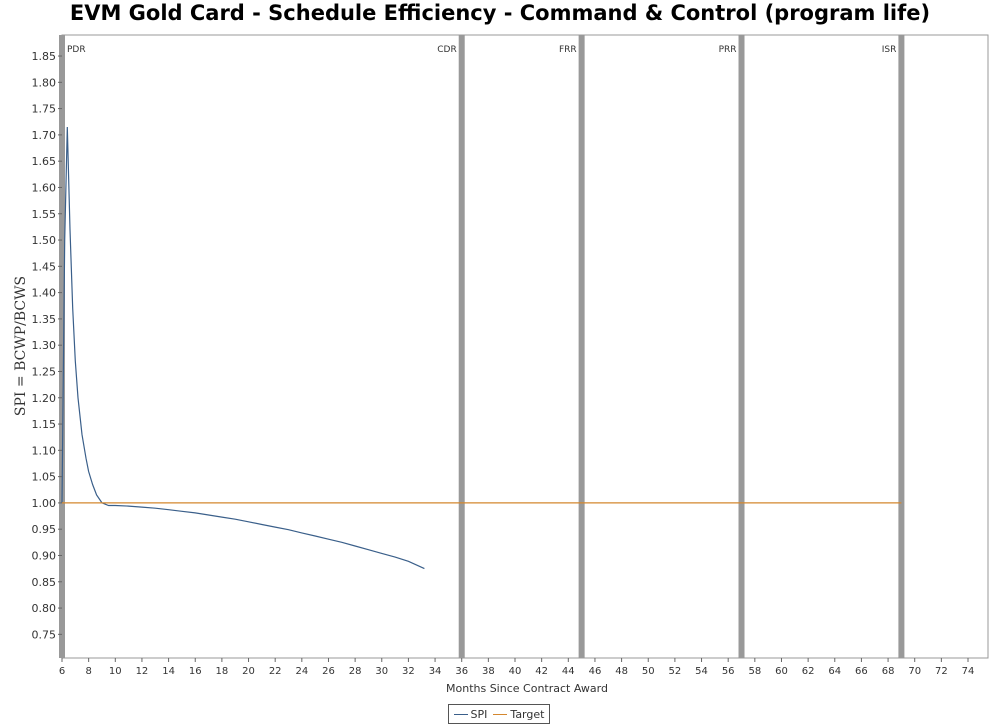 Image resolution: width=1000 pixels, height=727 pixels. I want to click on x-tick-label: 28, so click(355, 671).